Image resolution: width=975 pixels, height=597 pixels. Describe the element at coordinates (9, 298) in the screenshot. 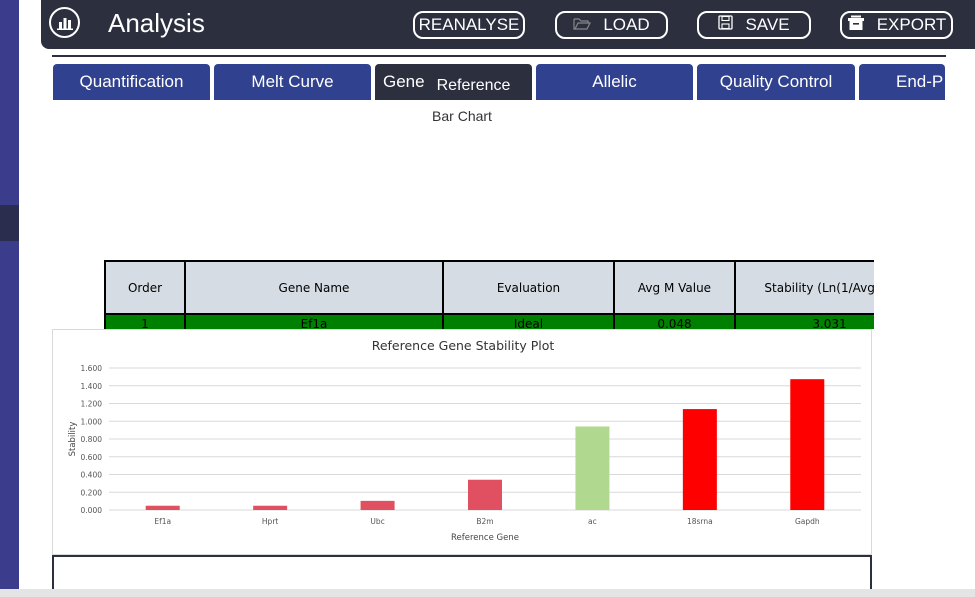

I see `left-rail` at that location.